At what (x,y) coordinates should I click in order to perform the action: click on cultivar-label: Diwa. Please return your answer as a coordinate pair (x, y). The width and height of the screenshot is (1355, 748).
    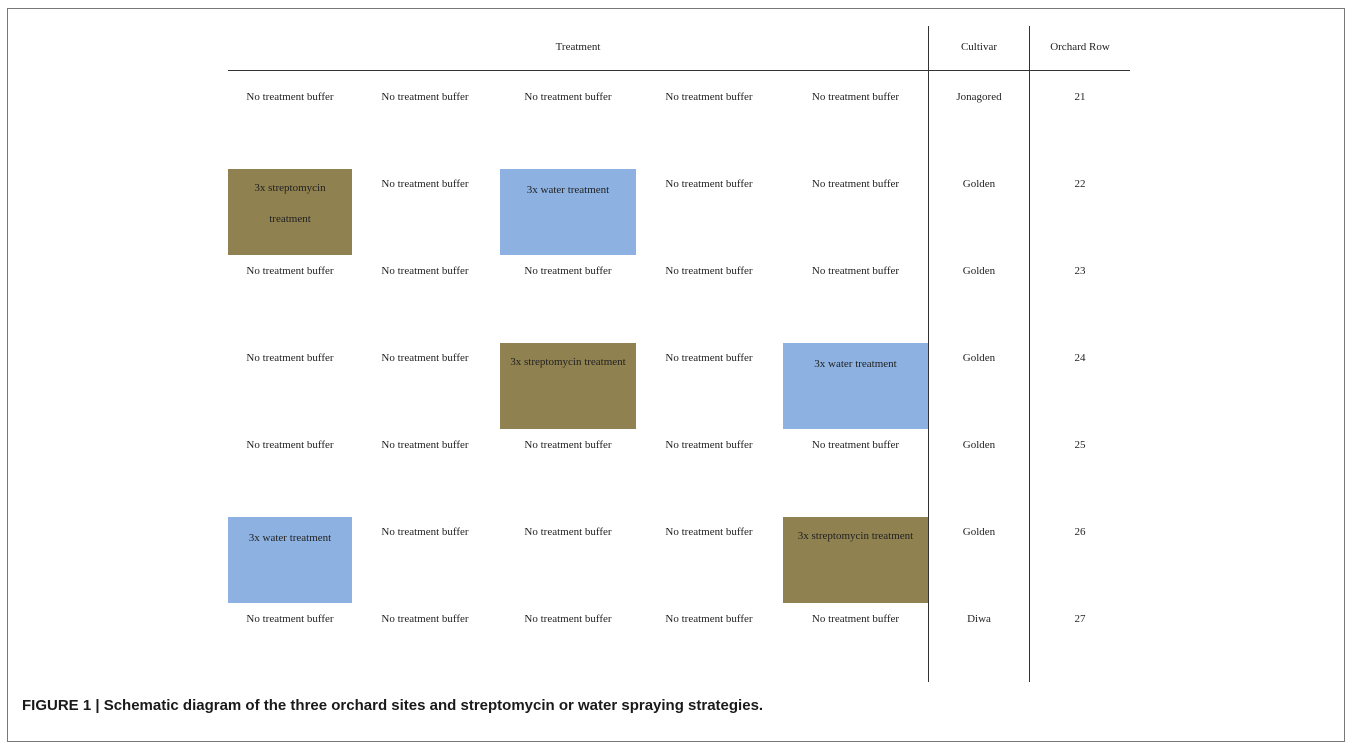
    Looking at the image, I should click on (979, 619).